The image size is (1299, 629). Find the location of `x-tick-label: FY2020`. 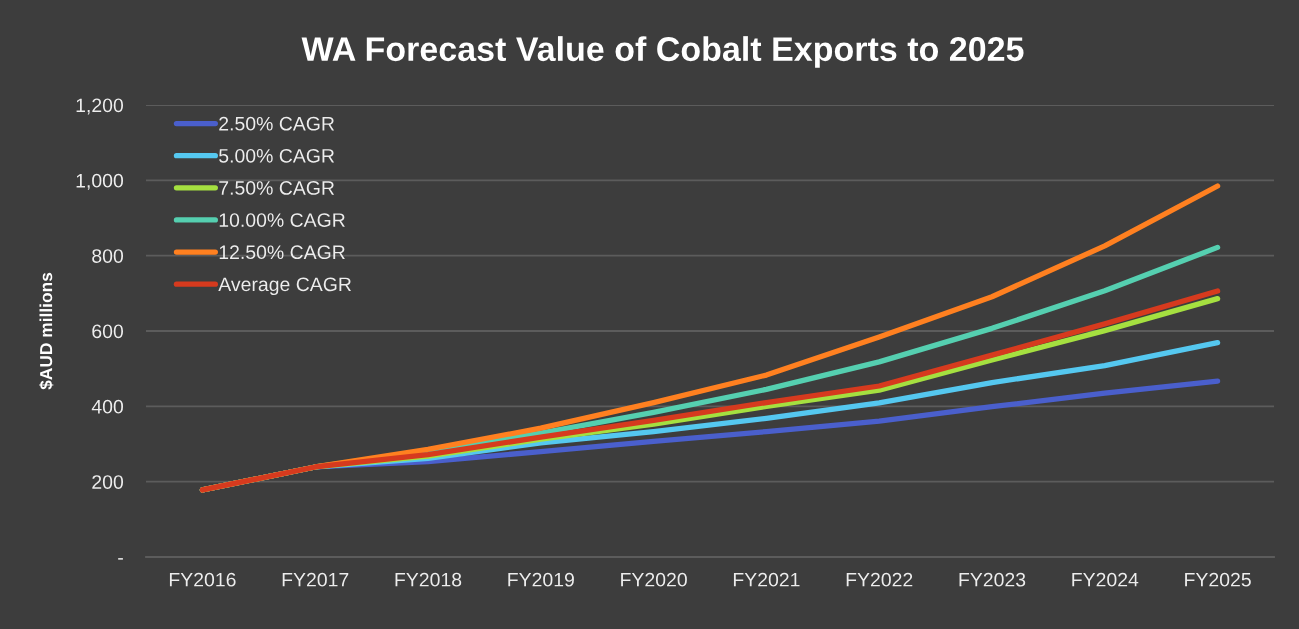

x-tick-label: FY2020 is located at coordinates (654, 579).